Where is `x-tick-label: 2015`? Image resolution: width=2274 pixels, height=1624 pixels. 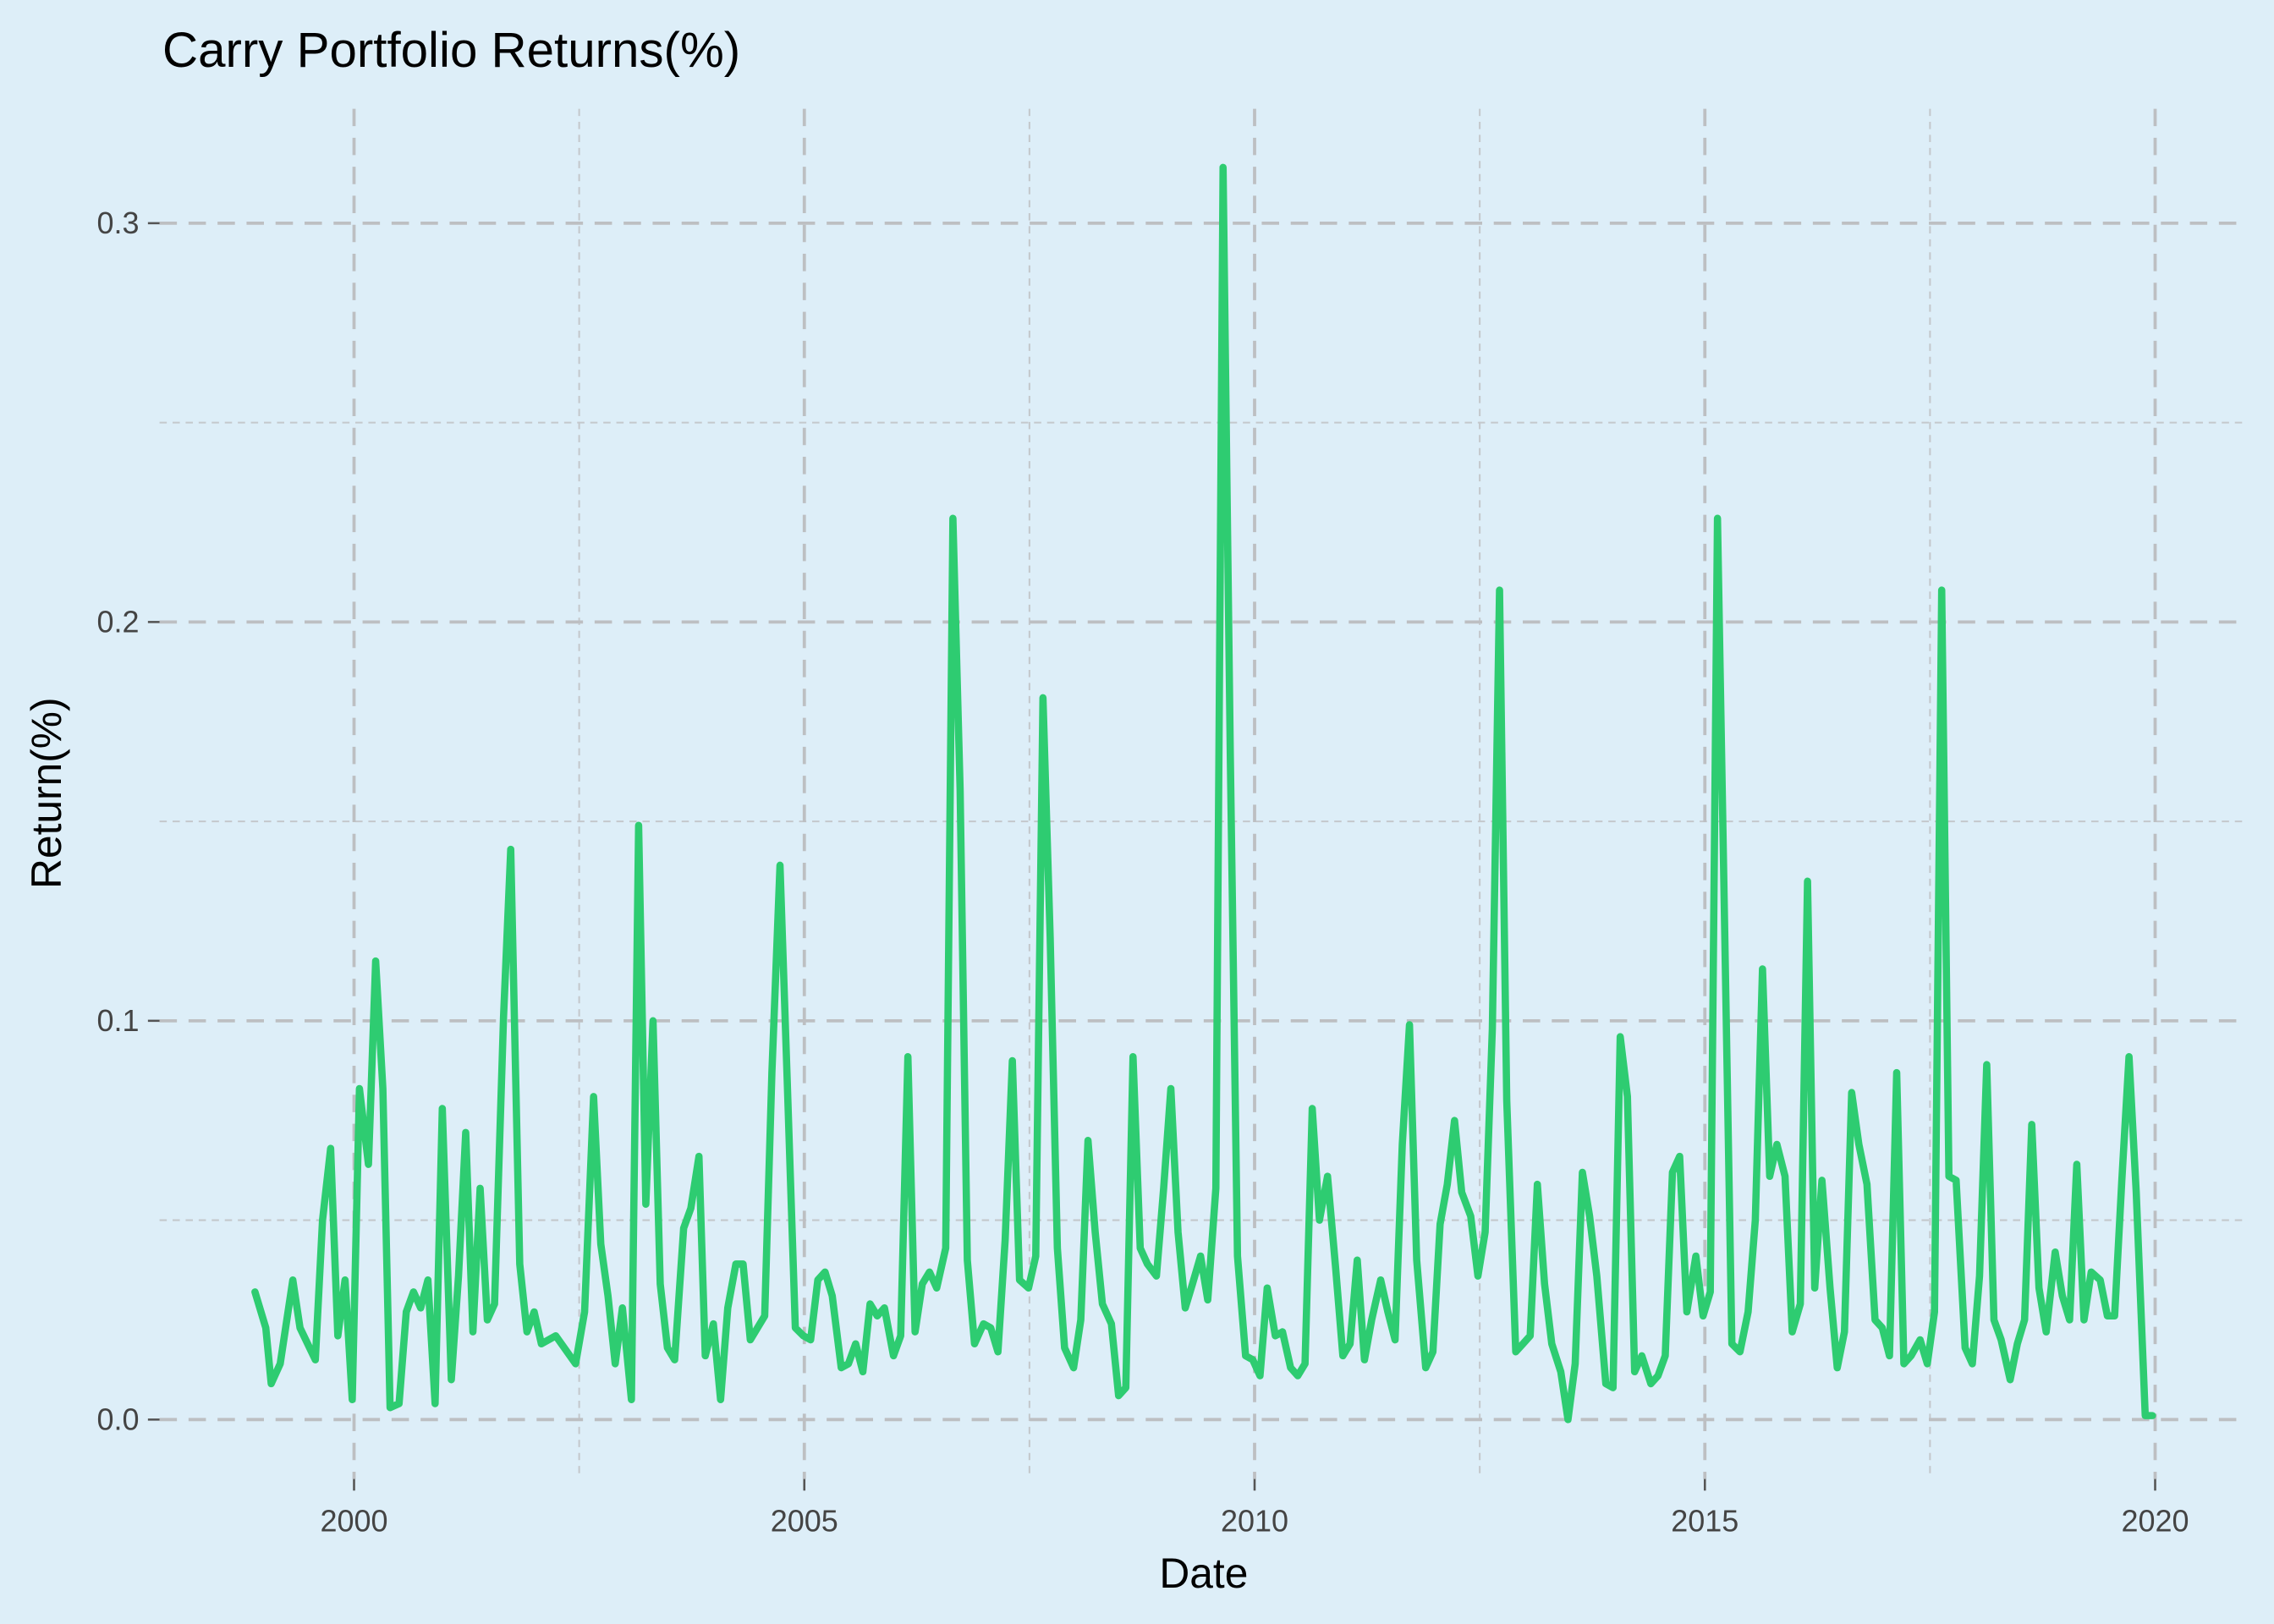
x-tick-label: 2015 is located at coordinates (1704, 1521).